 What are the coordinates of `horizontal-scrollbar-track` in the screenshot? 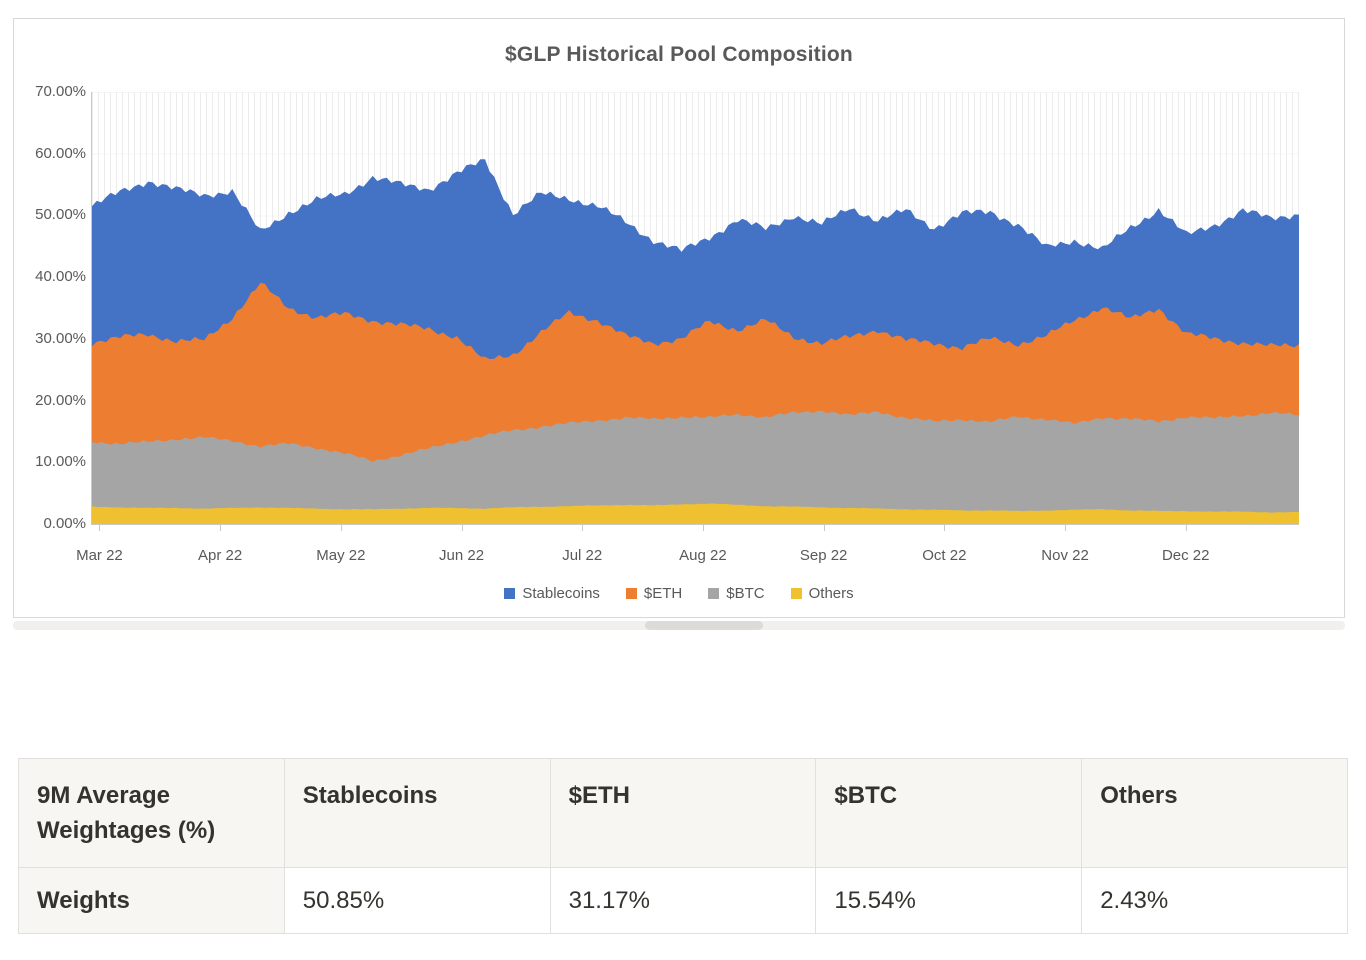 It's located at (679, 625).